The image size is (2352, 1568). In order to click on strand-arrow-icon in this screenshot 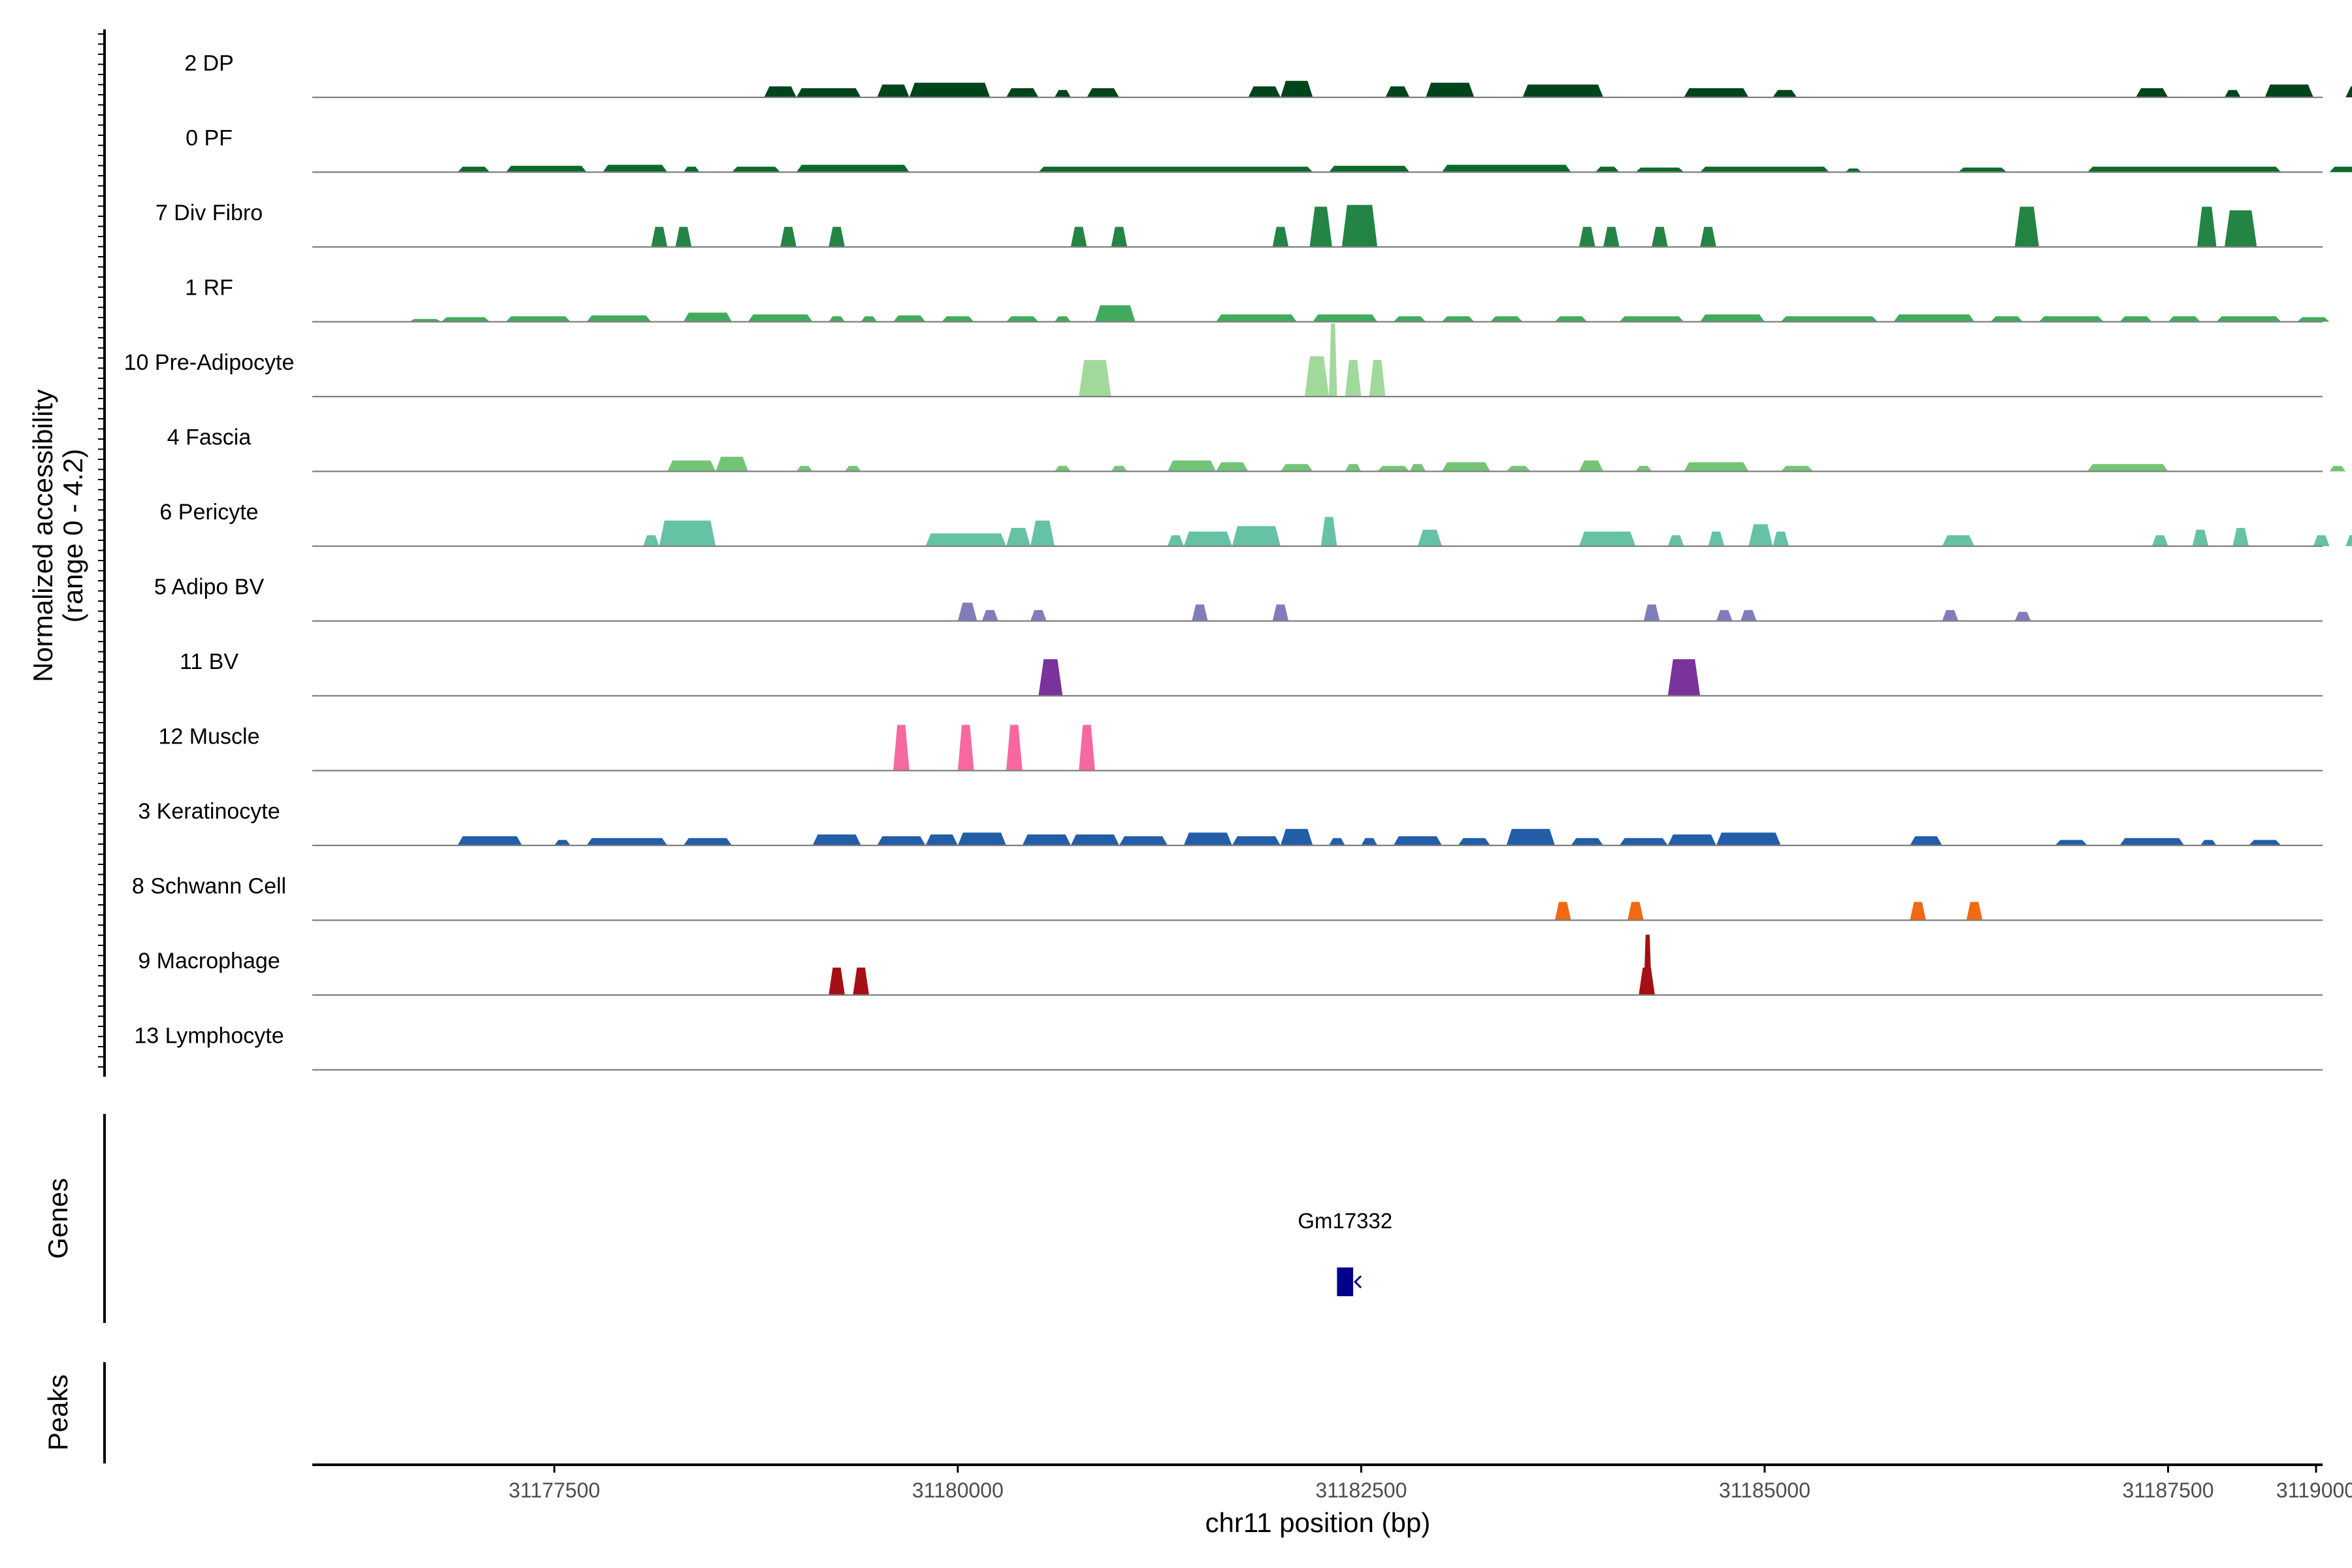, I will do `click(1358, 1282)`.